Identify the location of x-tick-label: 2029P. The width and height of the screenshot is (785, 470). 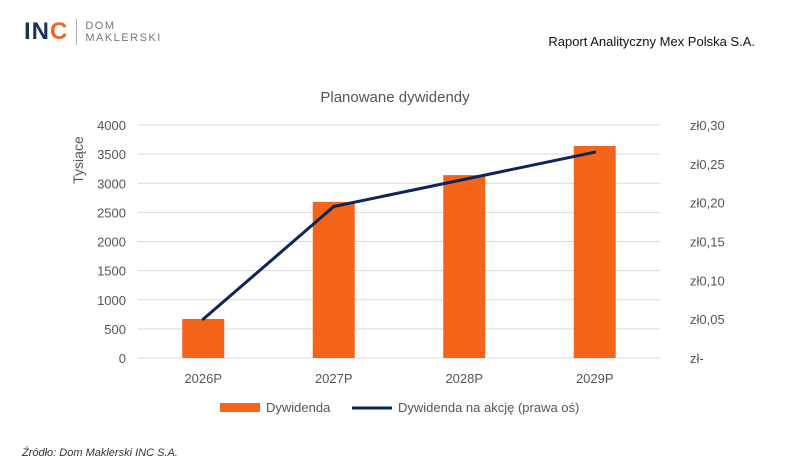
(595, 378).